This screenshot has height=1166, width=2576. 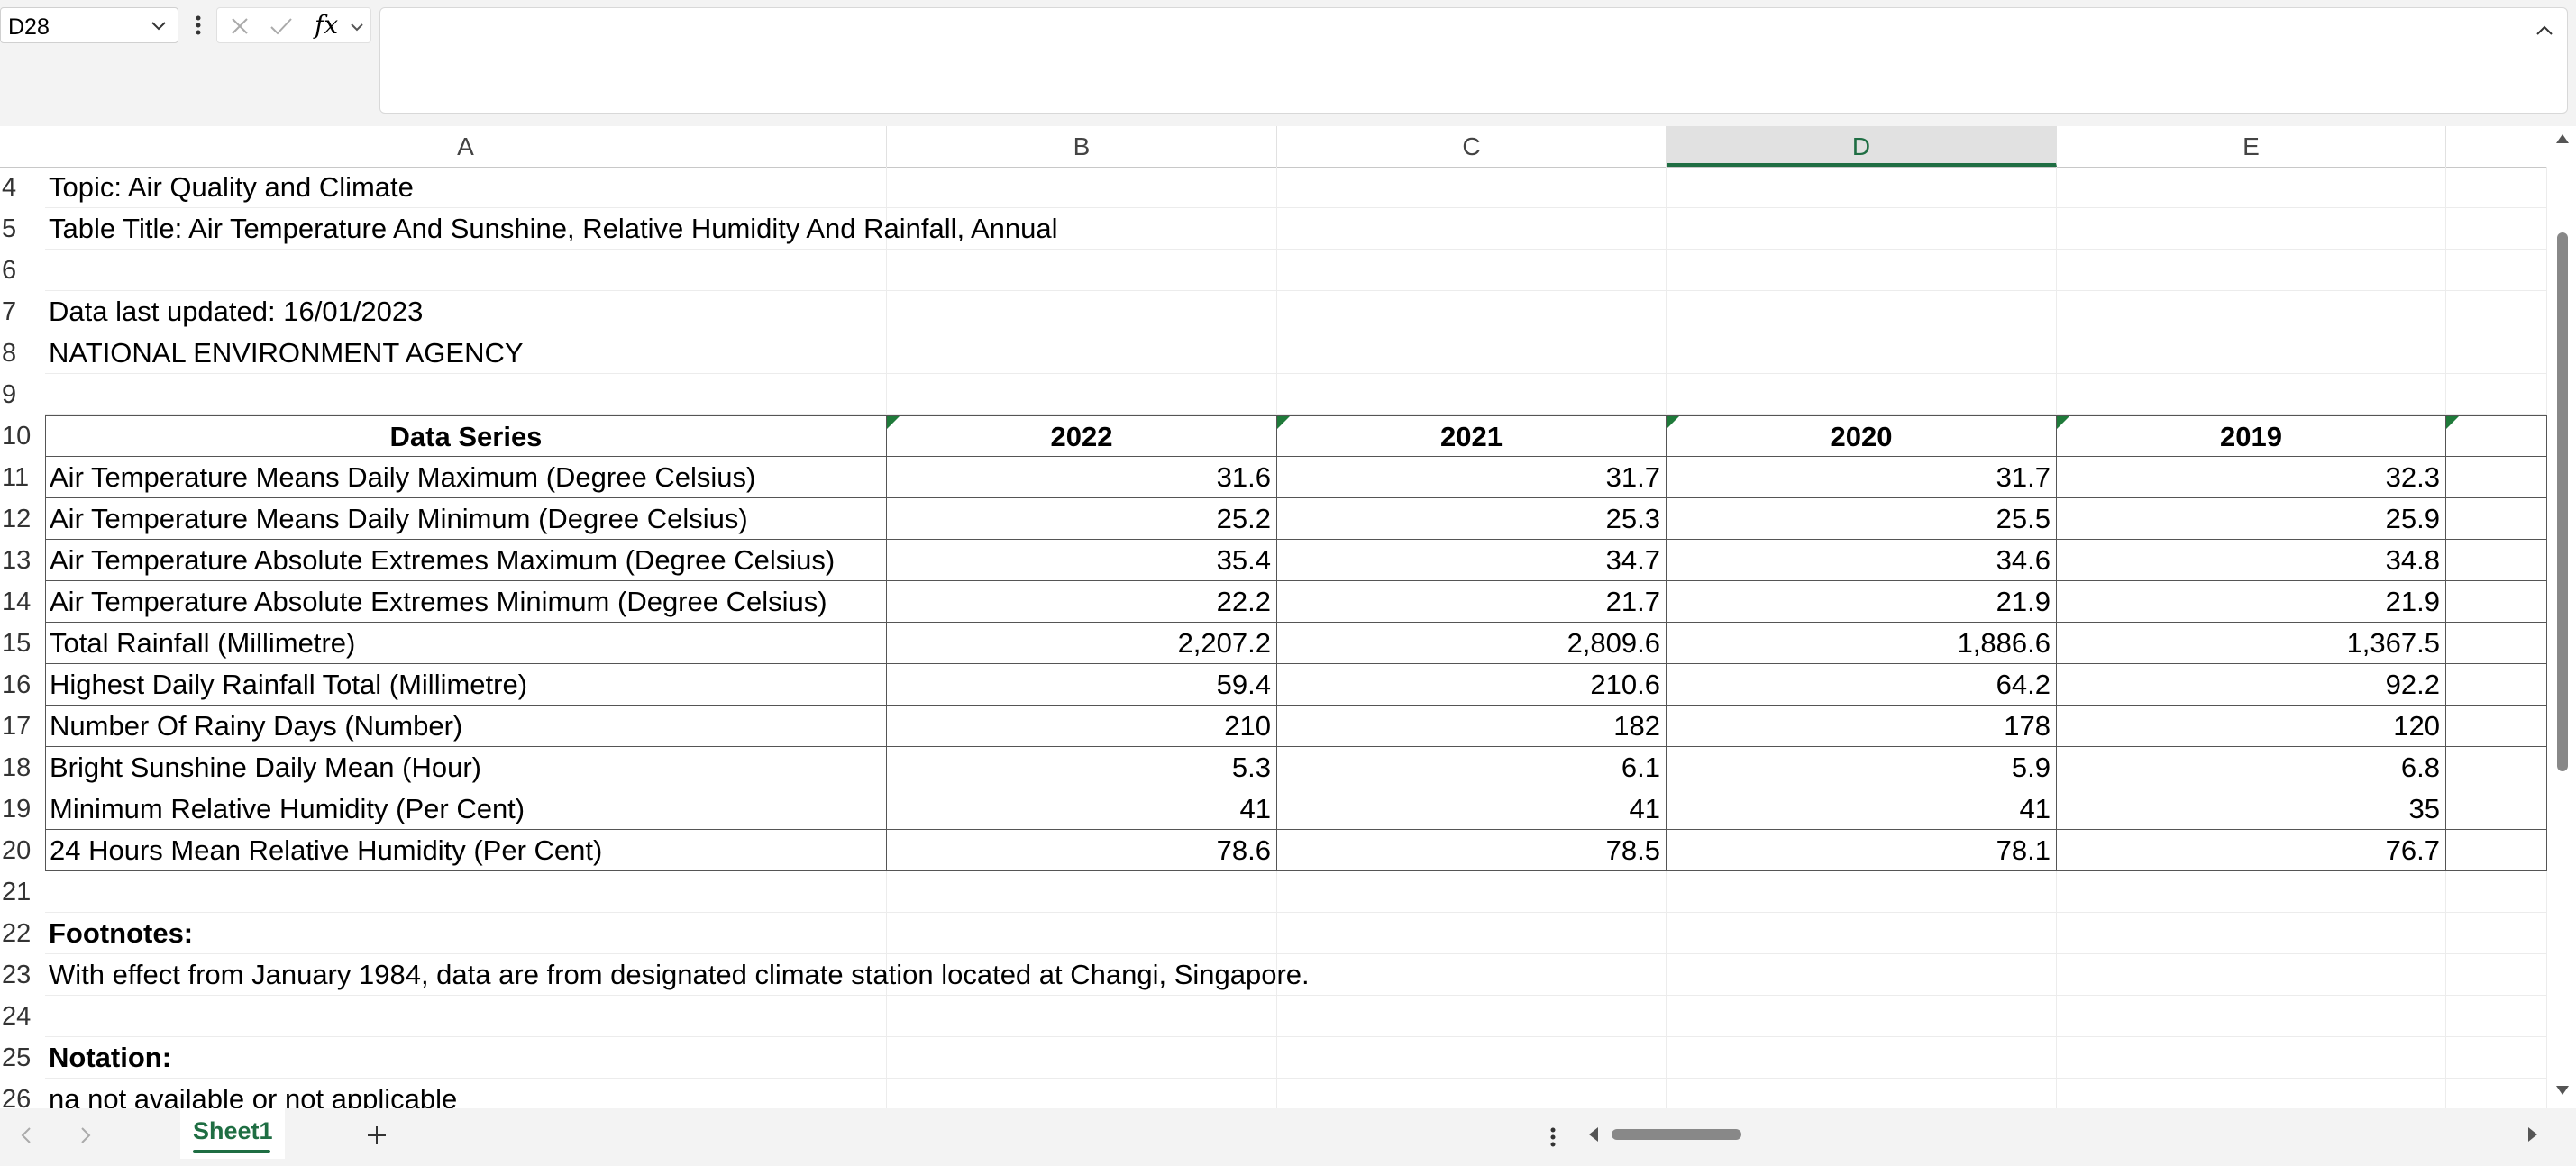 What do you see at coordinates (466, 353) in the screenshot?
I see `cell-a8: NATIONAL ENVIRONMENT AGENCY` at bounding box center [466, 353].